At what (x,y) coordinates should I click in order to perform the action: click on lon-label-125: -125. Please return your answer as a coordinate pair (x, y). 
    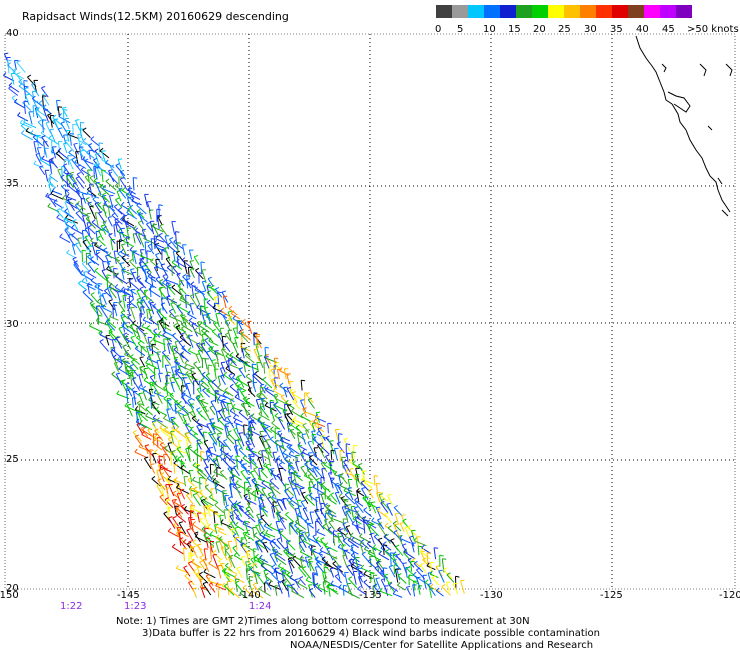
    Looking at the image, I should click on (611, 595).